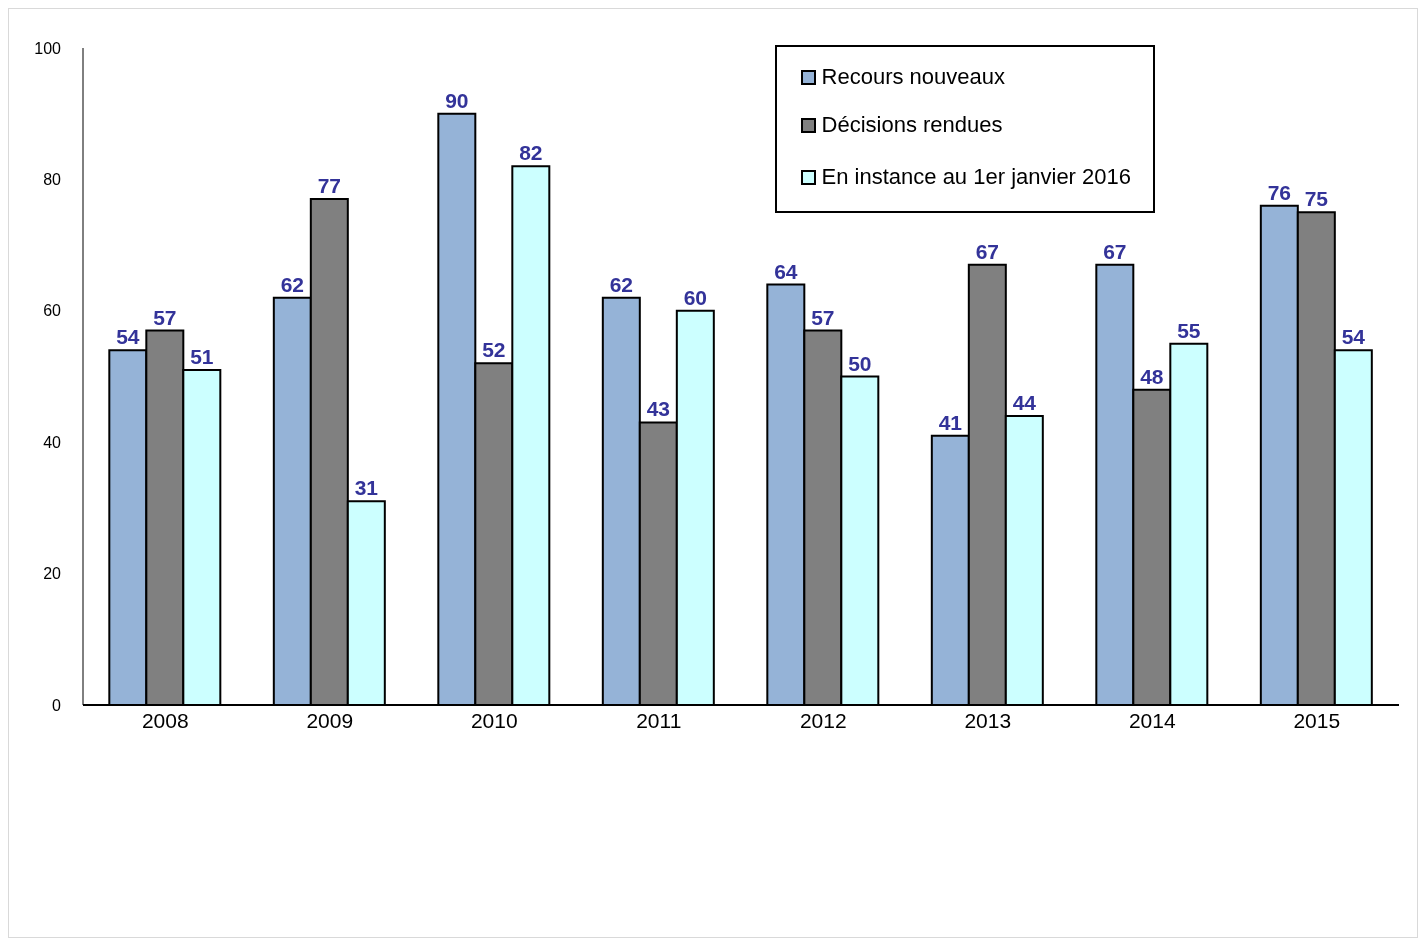 The height and width of the screenshot is (938, 1418). What do you see at coordinates (52, 574) in the screenshot?
I see `y-tick-label: 20` at bounding box center [52, 574].